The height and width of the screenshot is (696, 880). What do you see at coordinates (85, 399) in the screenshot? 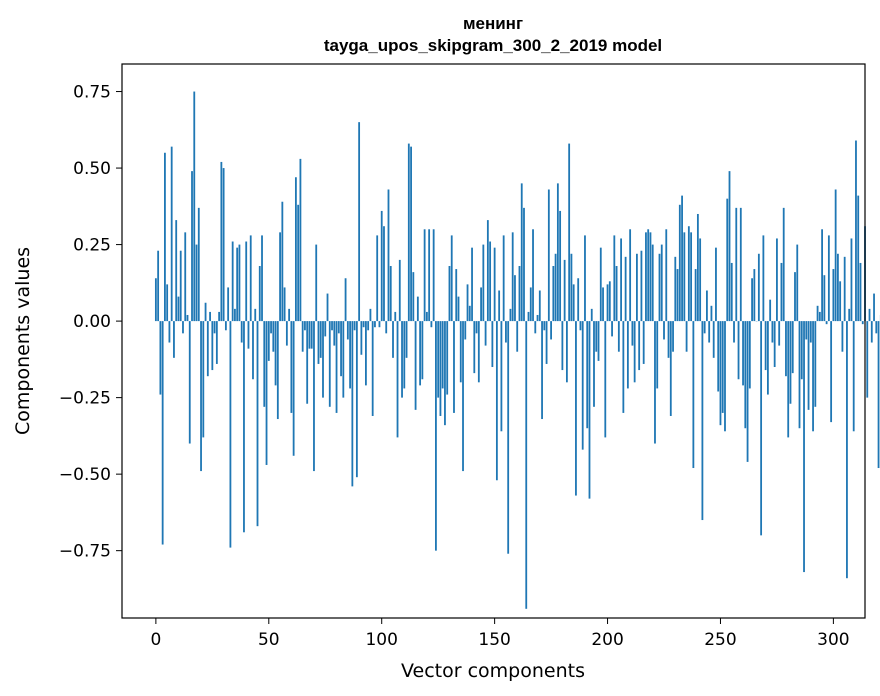
I see `y-tick-label: −0.25` at bounding box center [85, 399].